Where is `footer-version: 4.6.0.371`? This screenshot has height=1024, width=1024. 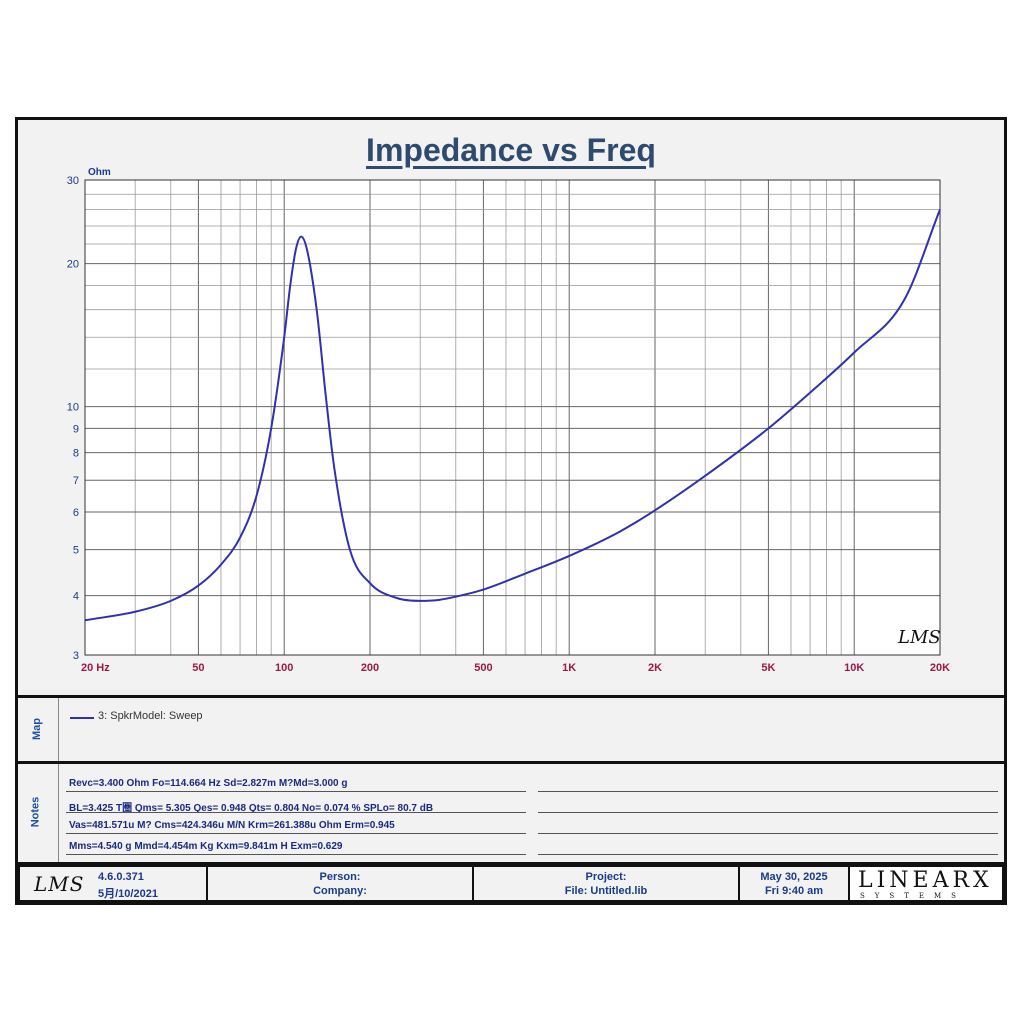 footer-version: 4.6.0.371 is located at coordinates (121, 877).